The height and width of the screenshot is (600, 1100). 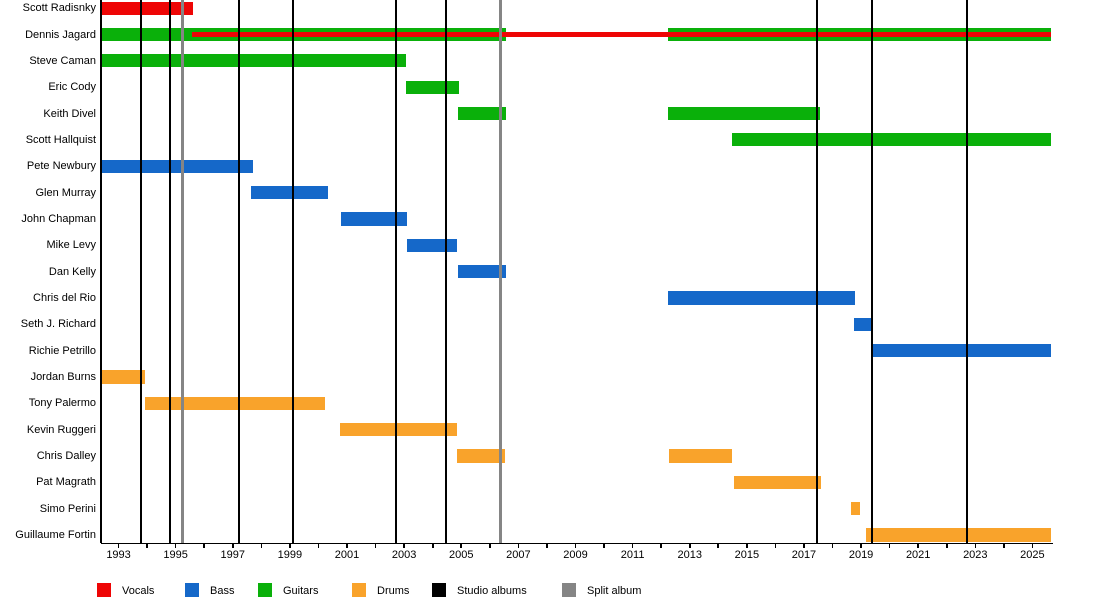 I want to click on member-label: Chris Dalley, so click(x=66, y=455).